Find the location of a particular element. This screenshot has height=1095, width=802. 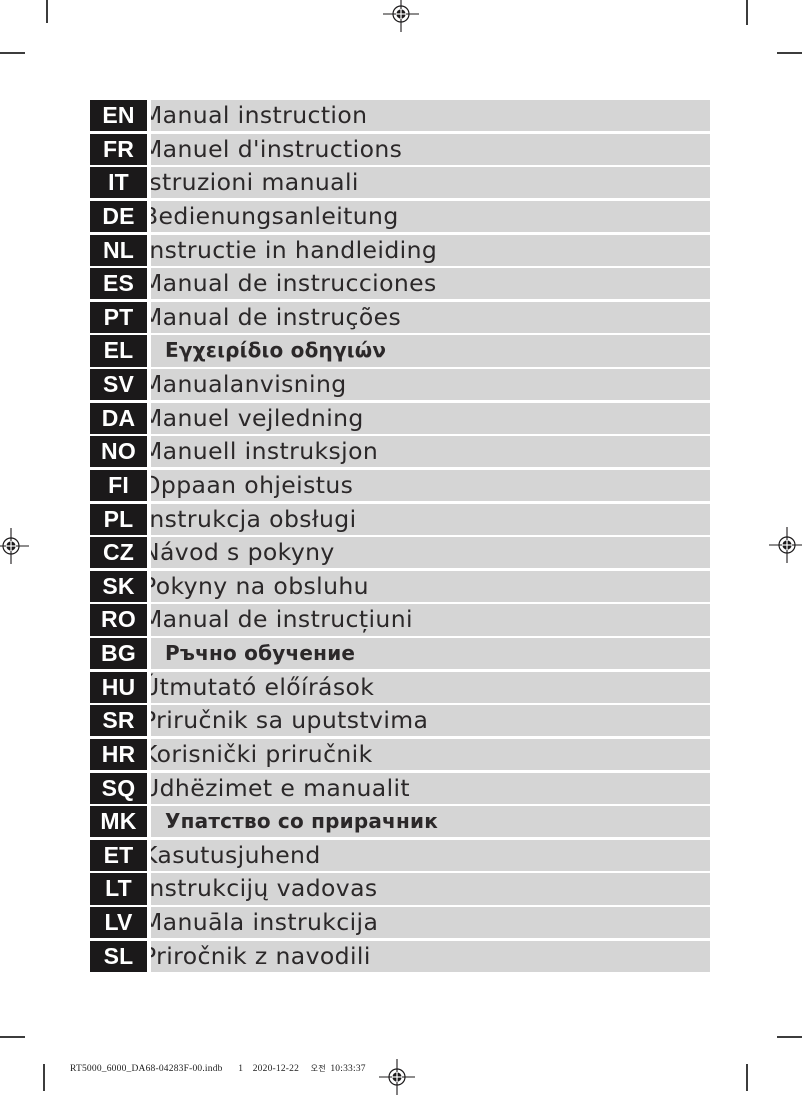

language-title: Manuel d'instructions is located at coordinates (272, 148).